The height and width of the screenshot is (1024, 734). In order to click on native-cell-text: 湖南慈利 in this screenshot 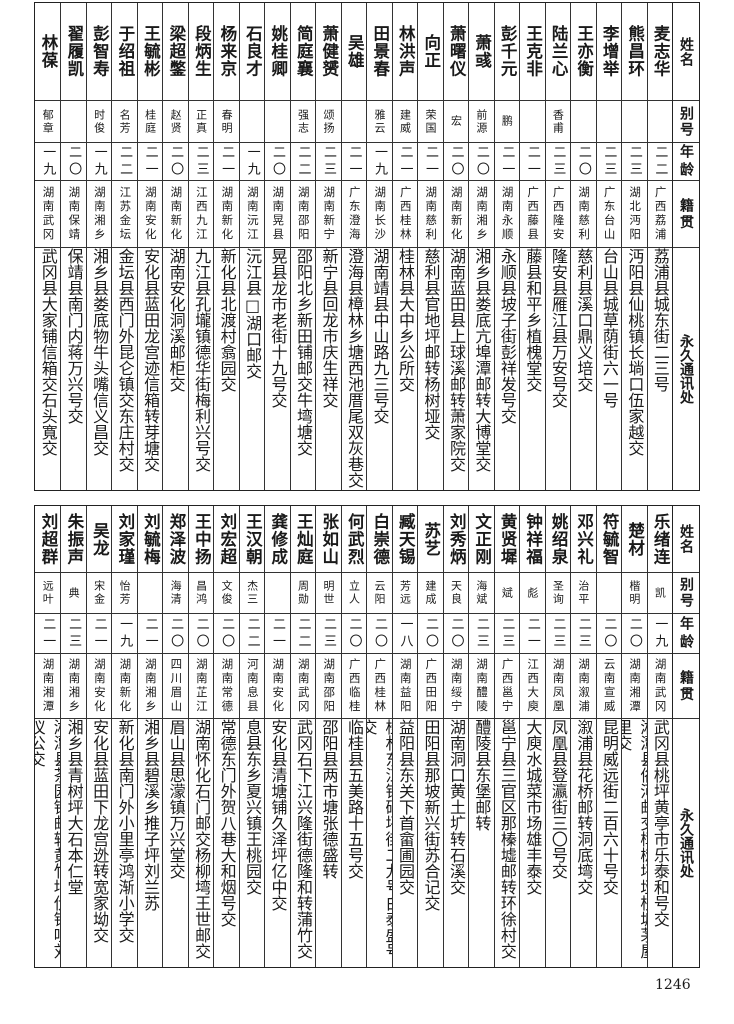, I will do `click(431, 214)`.